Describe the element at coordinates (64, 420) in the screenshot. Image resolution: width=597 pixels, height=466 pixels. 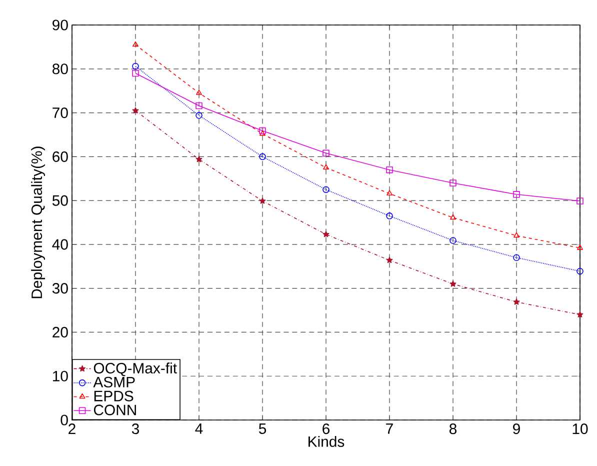
I see `y-tick-label: 0` at that location.